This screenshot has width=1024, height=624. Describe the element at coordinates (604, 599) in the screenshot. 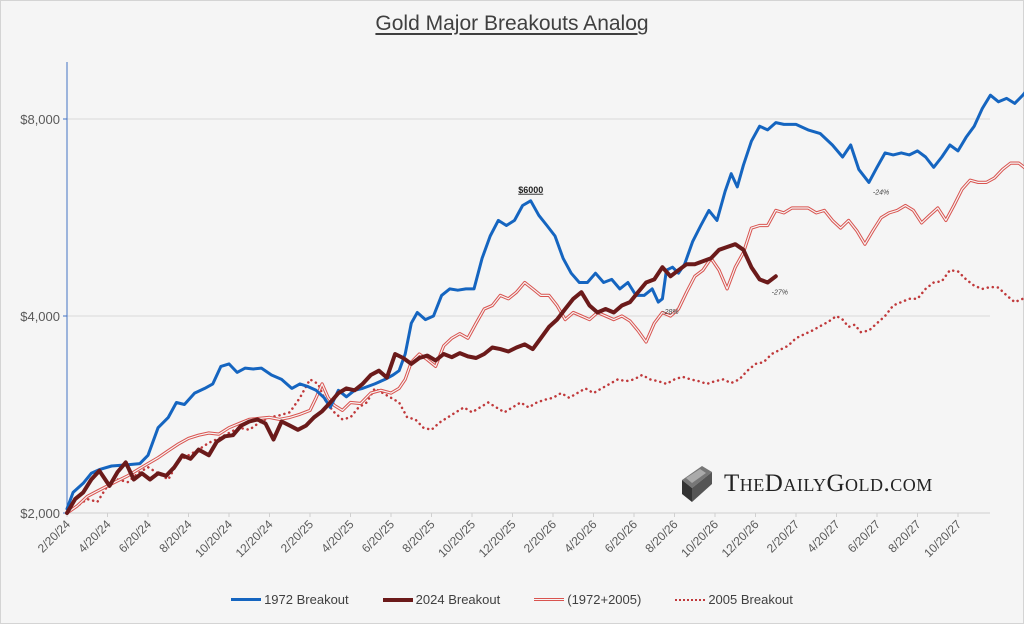

I see `legend-label-1972-2005: (1972+2005)` at that location.